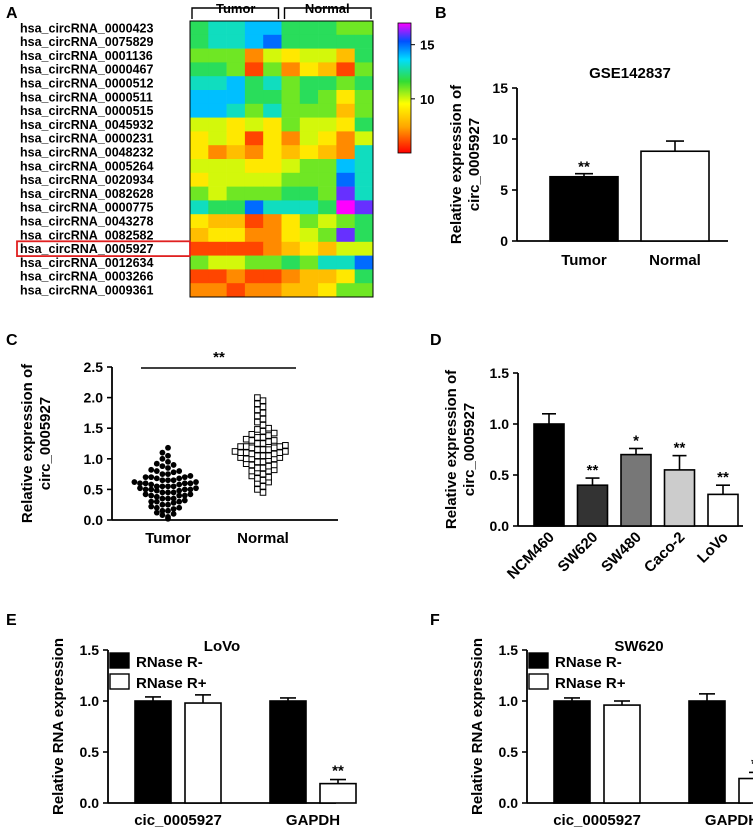  Describe the element at coordinates (622, 754) in the screenshot. I see `panel-f-bar` at that location.